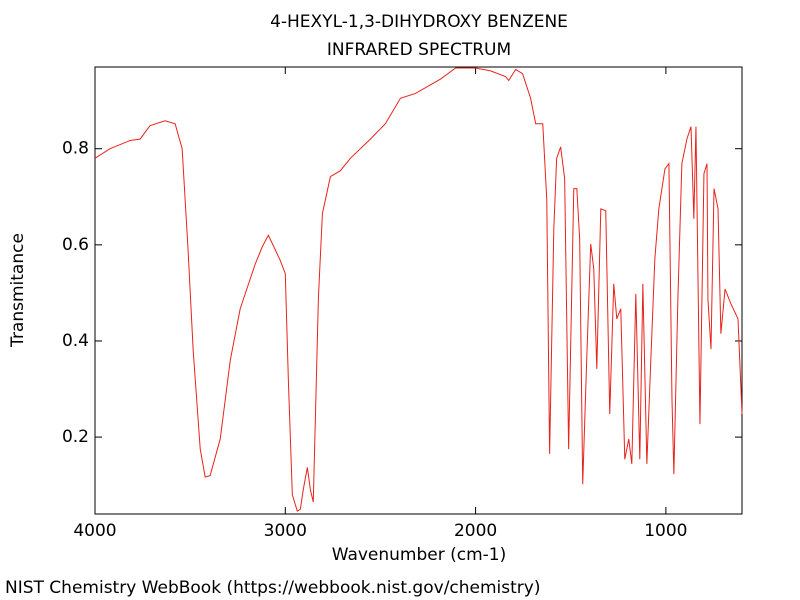 Image resolution: width=800 pixels, height=600 pixels. What do you see at coordinates (75, 149) in the screenshot?
I see `y-tick-label: 0.8` at bounding box center [75, 149].